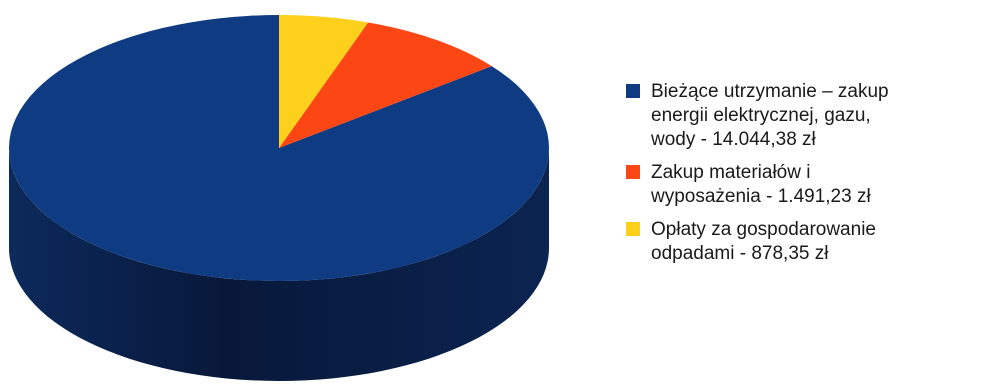  What do you see at coordinates (385, 85) in the screenshot?
I see `pie-slice-materials` at bounding box center [385, 85].